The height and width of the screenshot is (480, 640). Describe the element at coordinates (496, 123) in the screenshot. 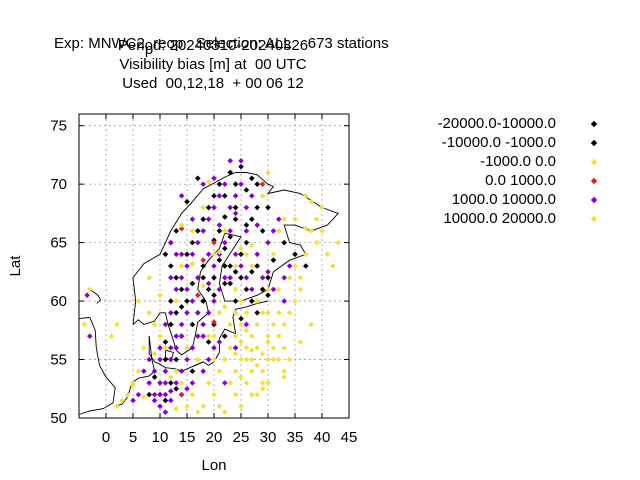

I see `legend-label-class-0: -20000.0-10000.0` at that location.